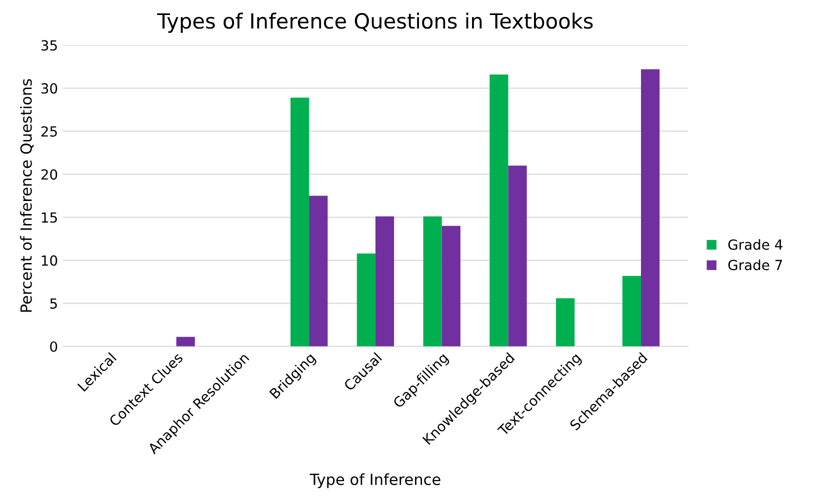 This screenshot has height=502, width=839. I want to click on legend-label: Grade 4, so click(755, 244).